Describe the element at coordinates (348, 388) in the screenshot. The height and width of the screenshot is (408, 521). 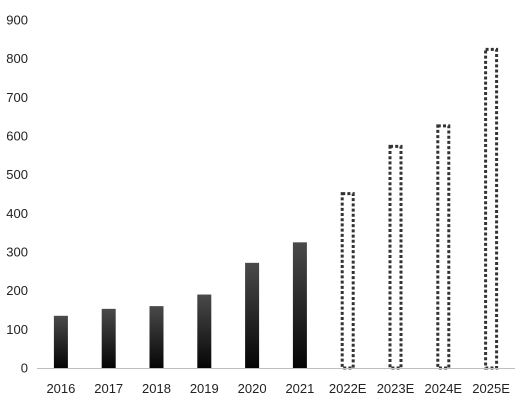
I see `x-tick-label-2022E: 2022E` at that location.